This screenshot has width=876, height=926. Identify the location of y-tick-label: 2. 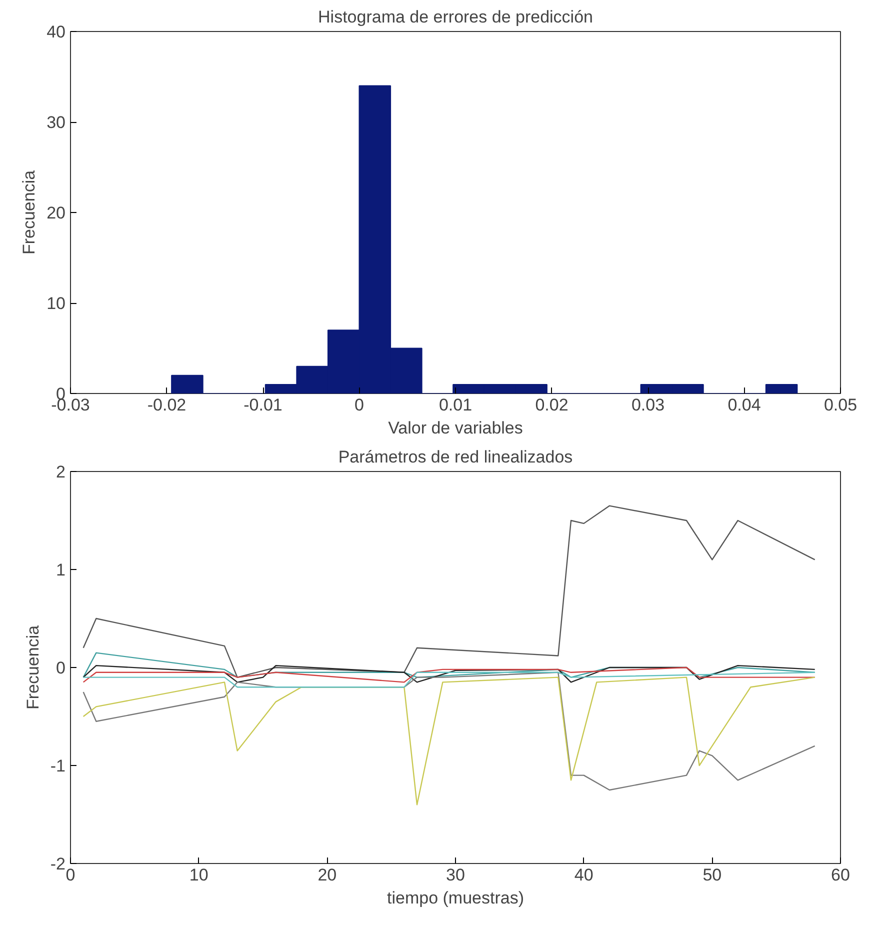
(61, 472).